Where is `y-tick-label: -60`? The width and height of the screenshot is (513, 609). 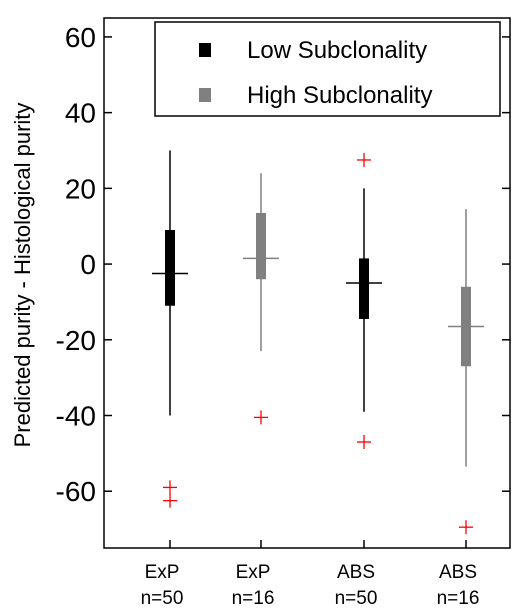
y-tick-label: -60 is located at coordinates (76, 491).